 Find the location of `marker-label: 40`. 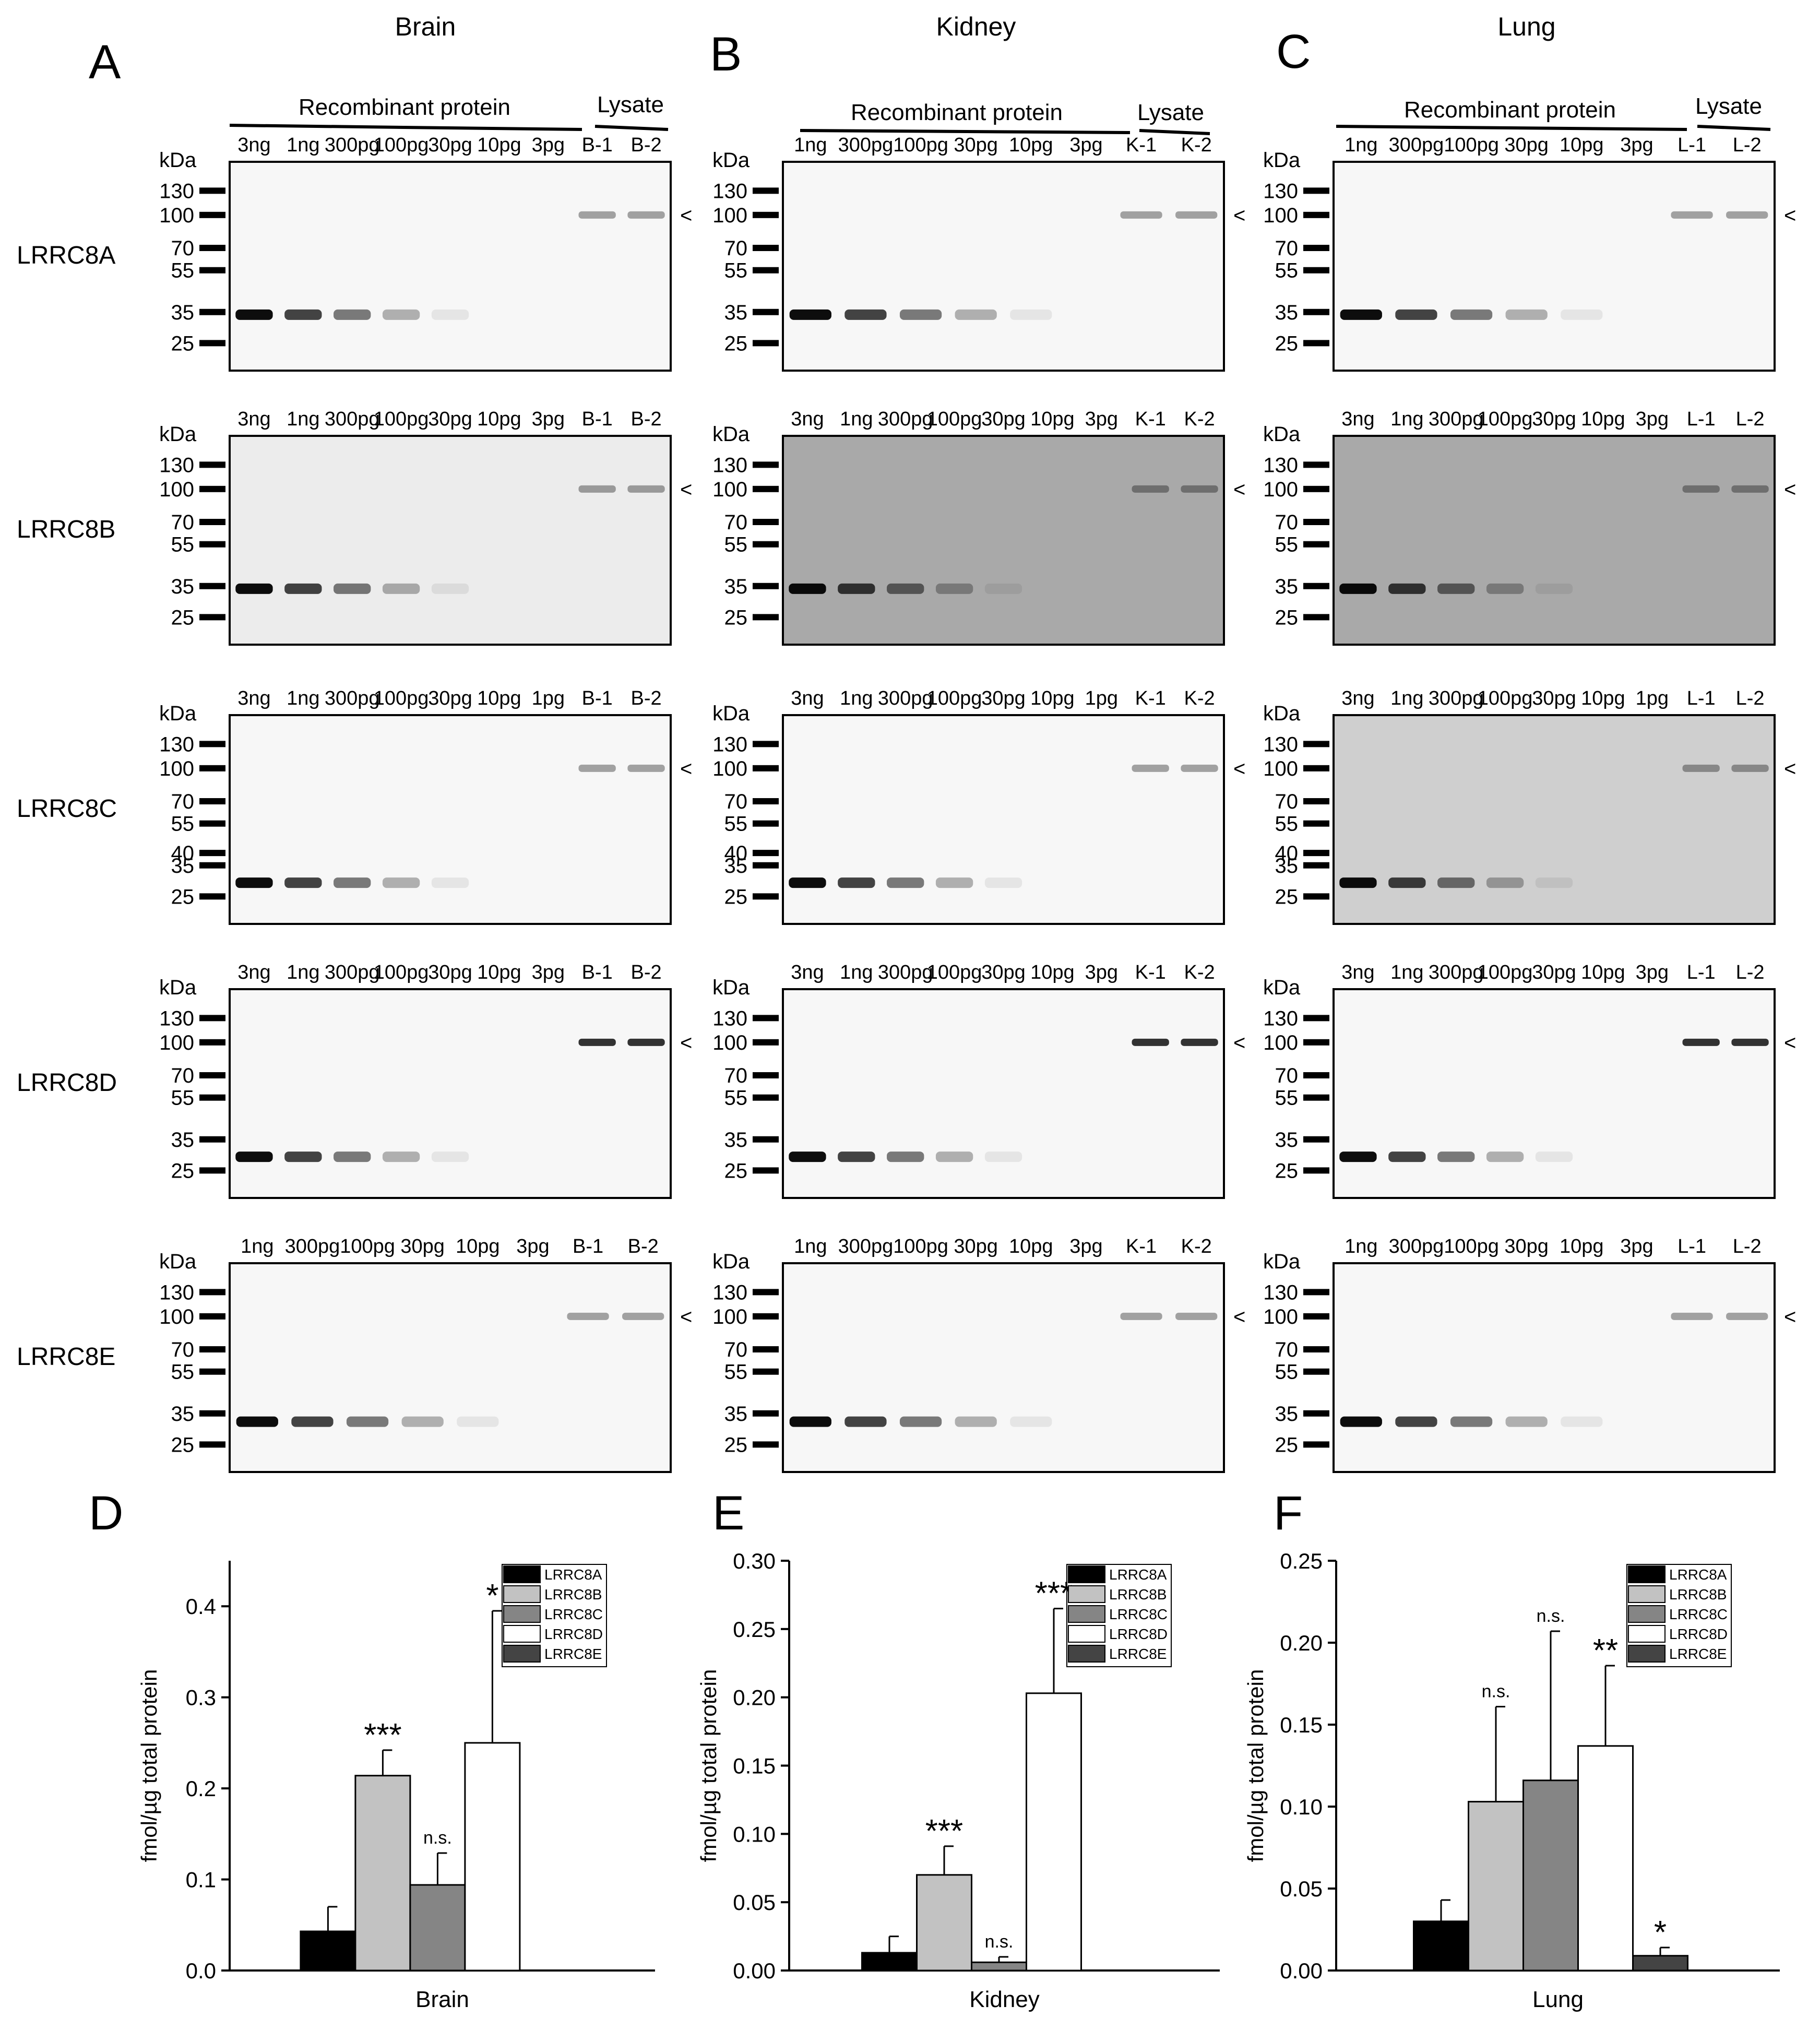

marker-label: 40 is located at coordinates (183, 853).